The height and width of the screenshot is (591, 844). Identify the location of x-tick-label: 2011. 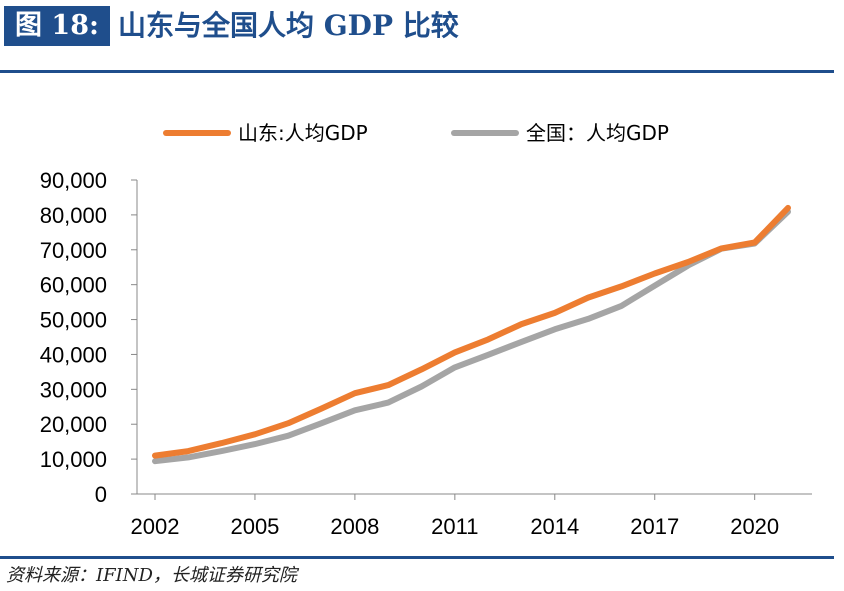
(454, 526).